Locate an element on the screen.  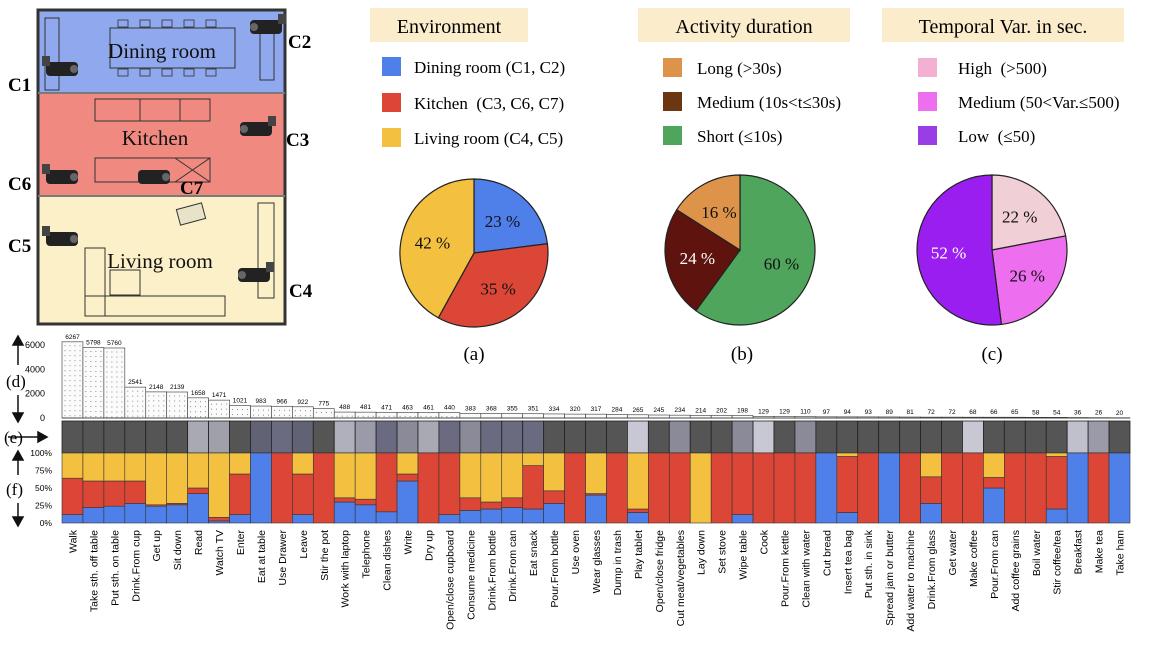
floor-plan-outline is located at coordinates (161, 167).